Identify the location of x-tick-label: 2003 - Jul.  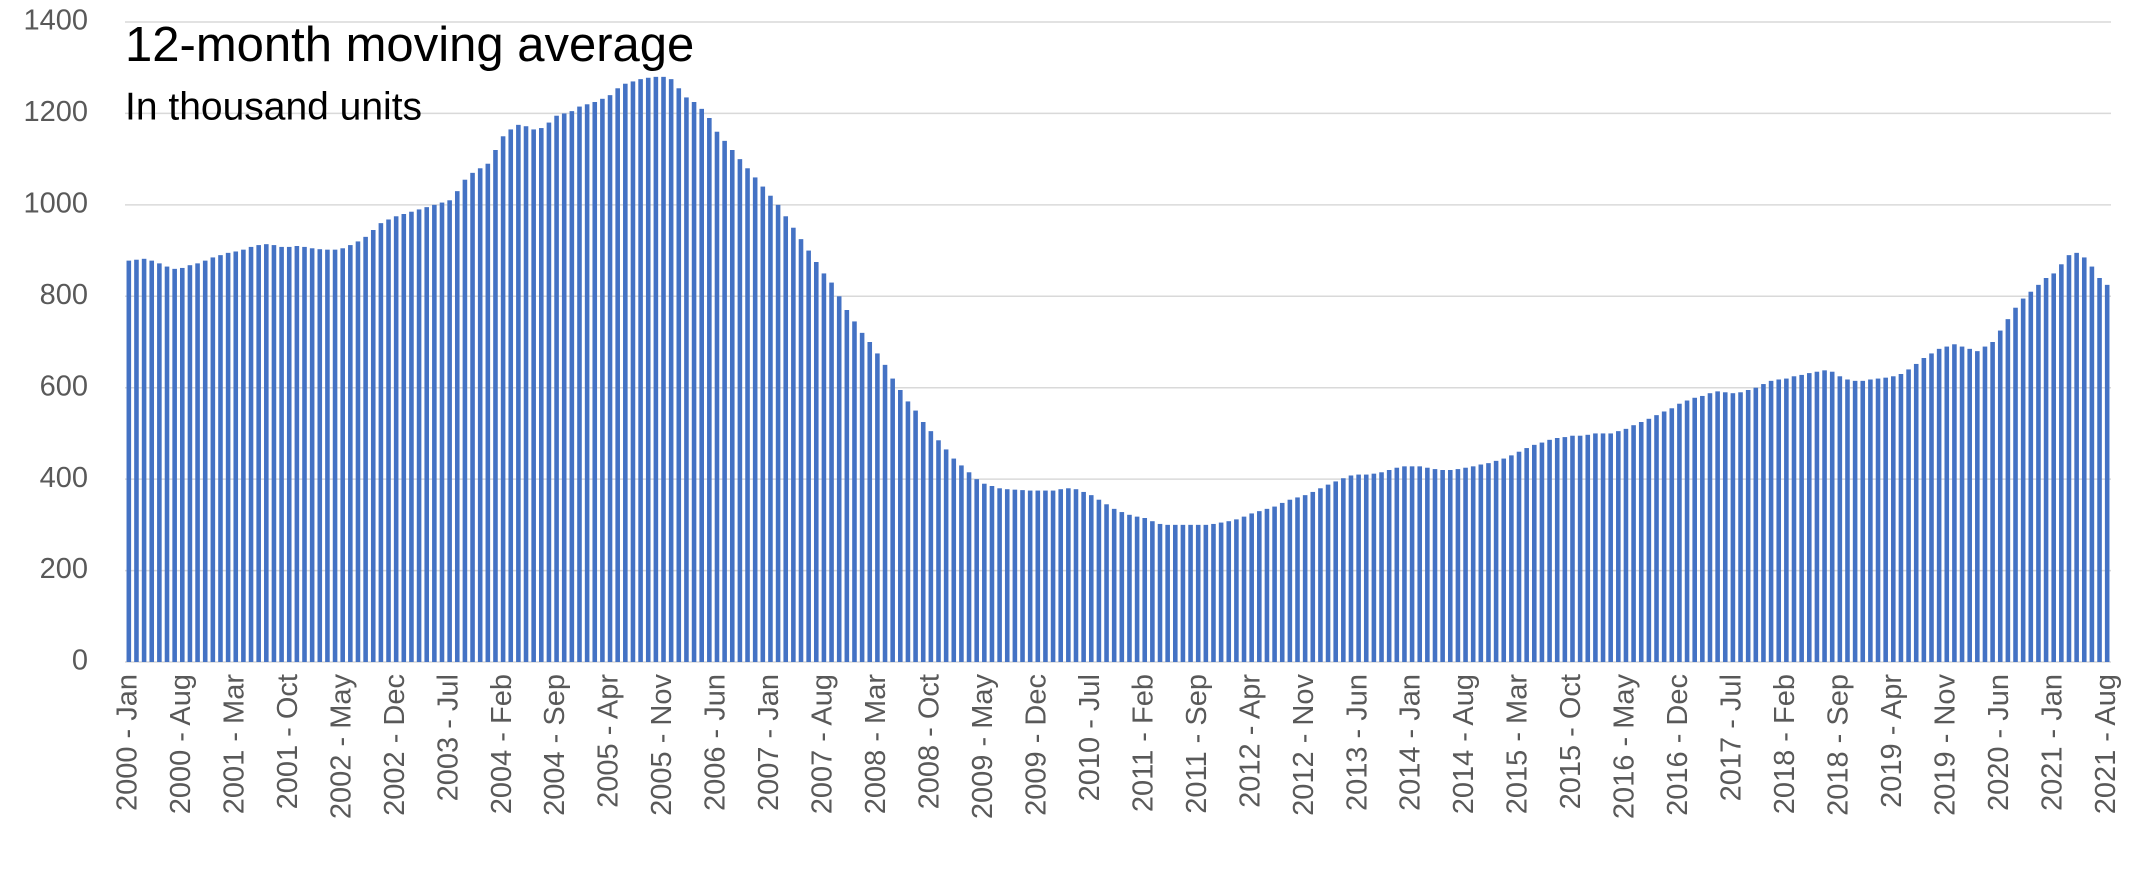
(448, 737).